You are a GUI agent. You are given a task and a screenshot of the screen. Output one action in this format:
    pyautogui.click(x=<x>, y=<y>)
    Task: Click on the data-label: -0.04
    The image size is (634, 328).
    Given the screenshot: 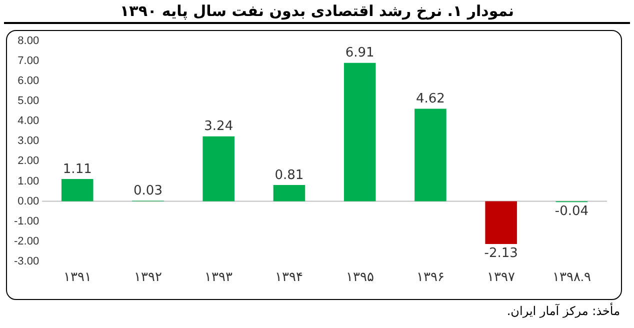 What is the action you would take?
    pyautogui.click(x=571, y=211)
    